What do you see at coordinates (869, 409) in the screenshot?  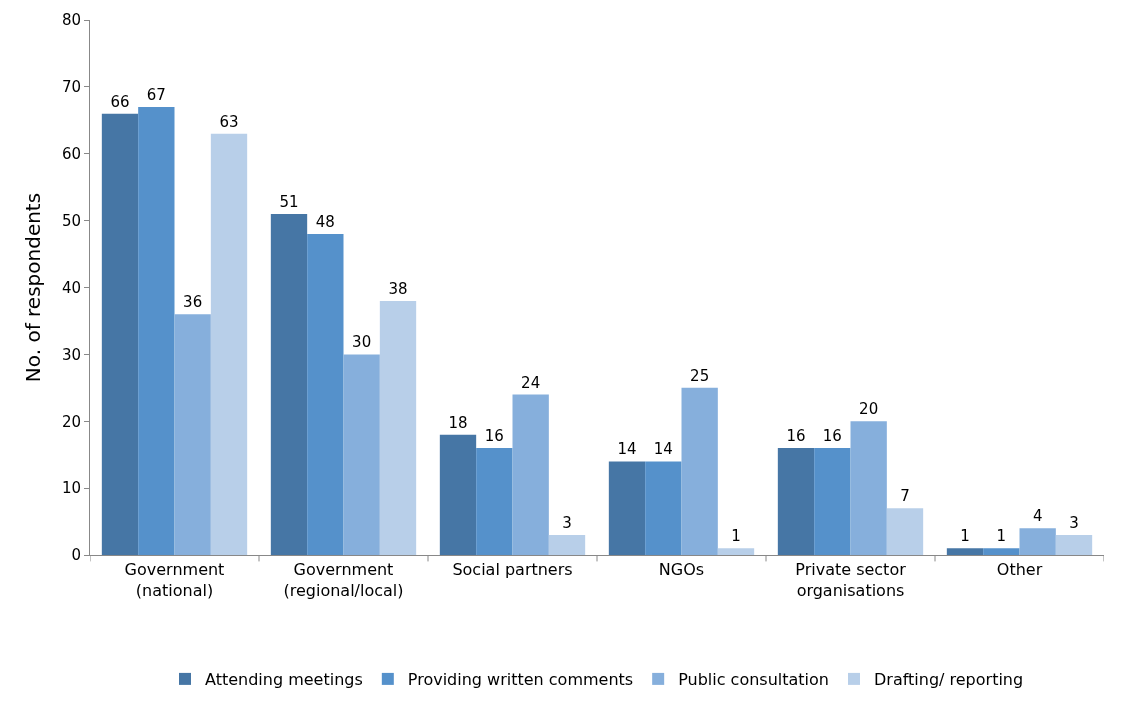 I see `data-label: 20` at bounding box center [869, 409].